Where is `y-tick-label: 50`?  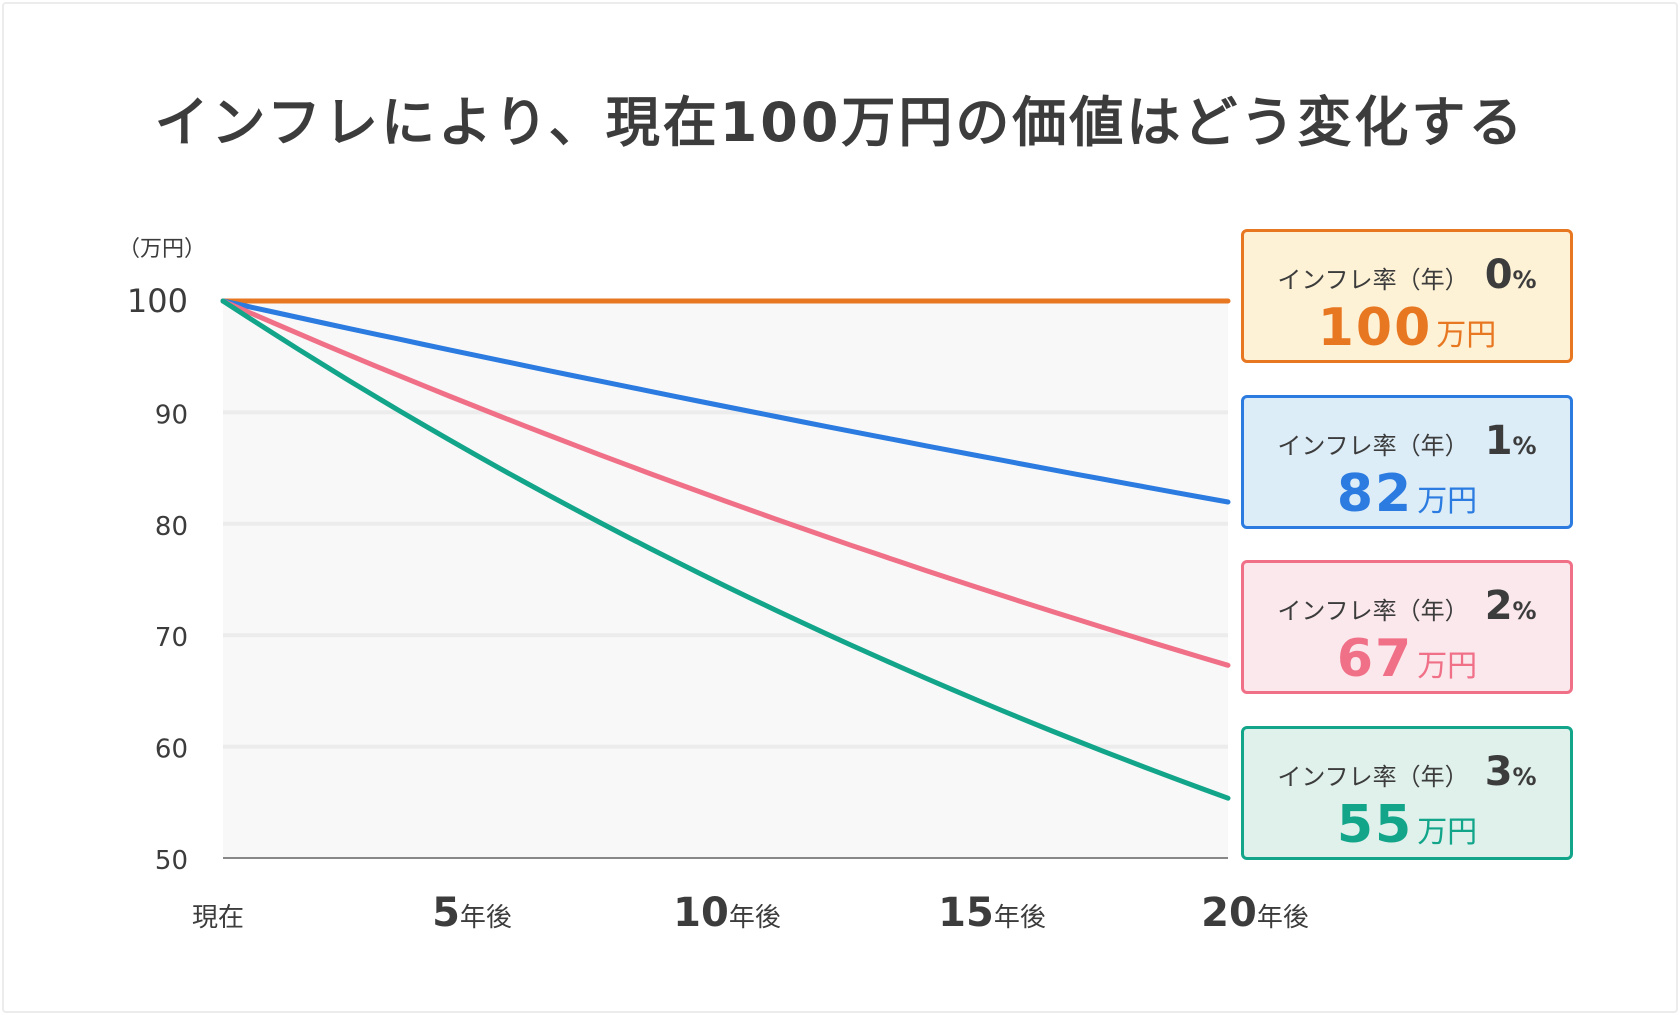 y-tick-label: 50 is located at coordinates (171, 861).